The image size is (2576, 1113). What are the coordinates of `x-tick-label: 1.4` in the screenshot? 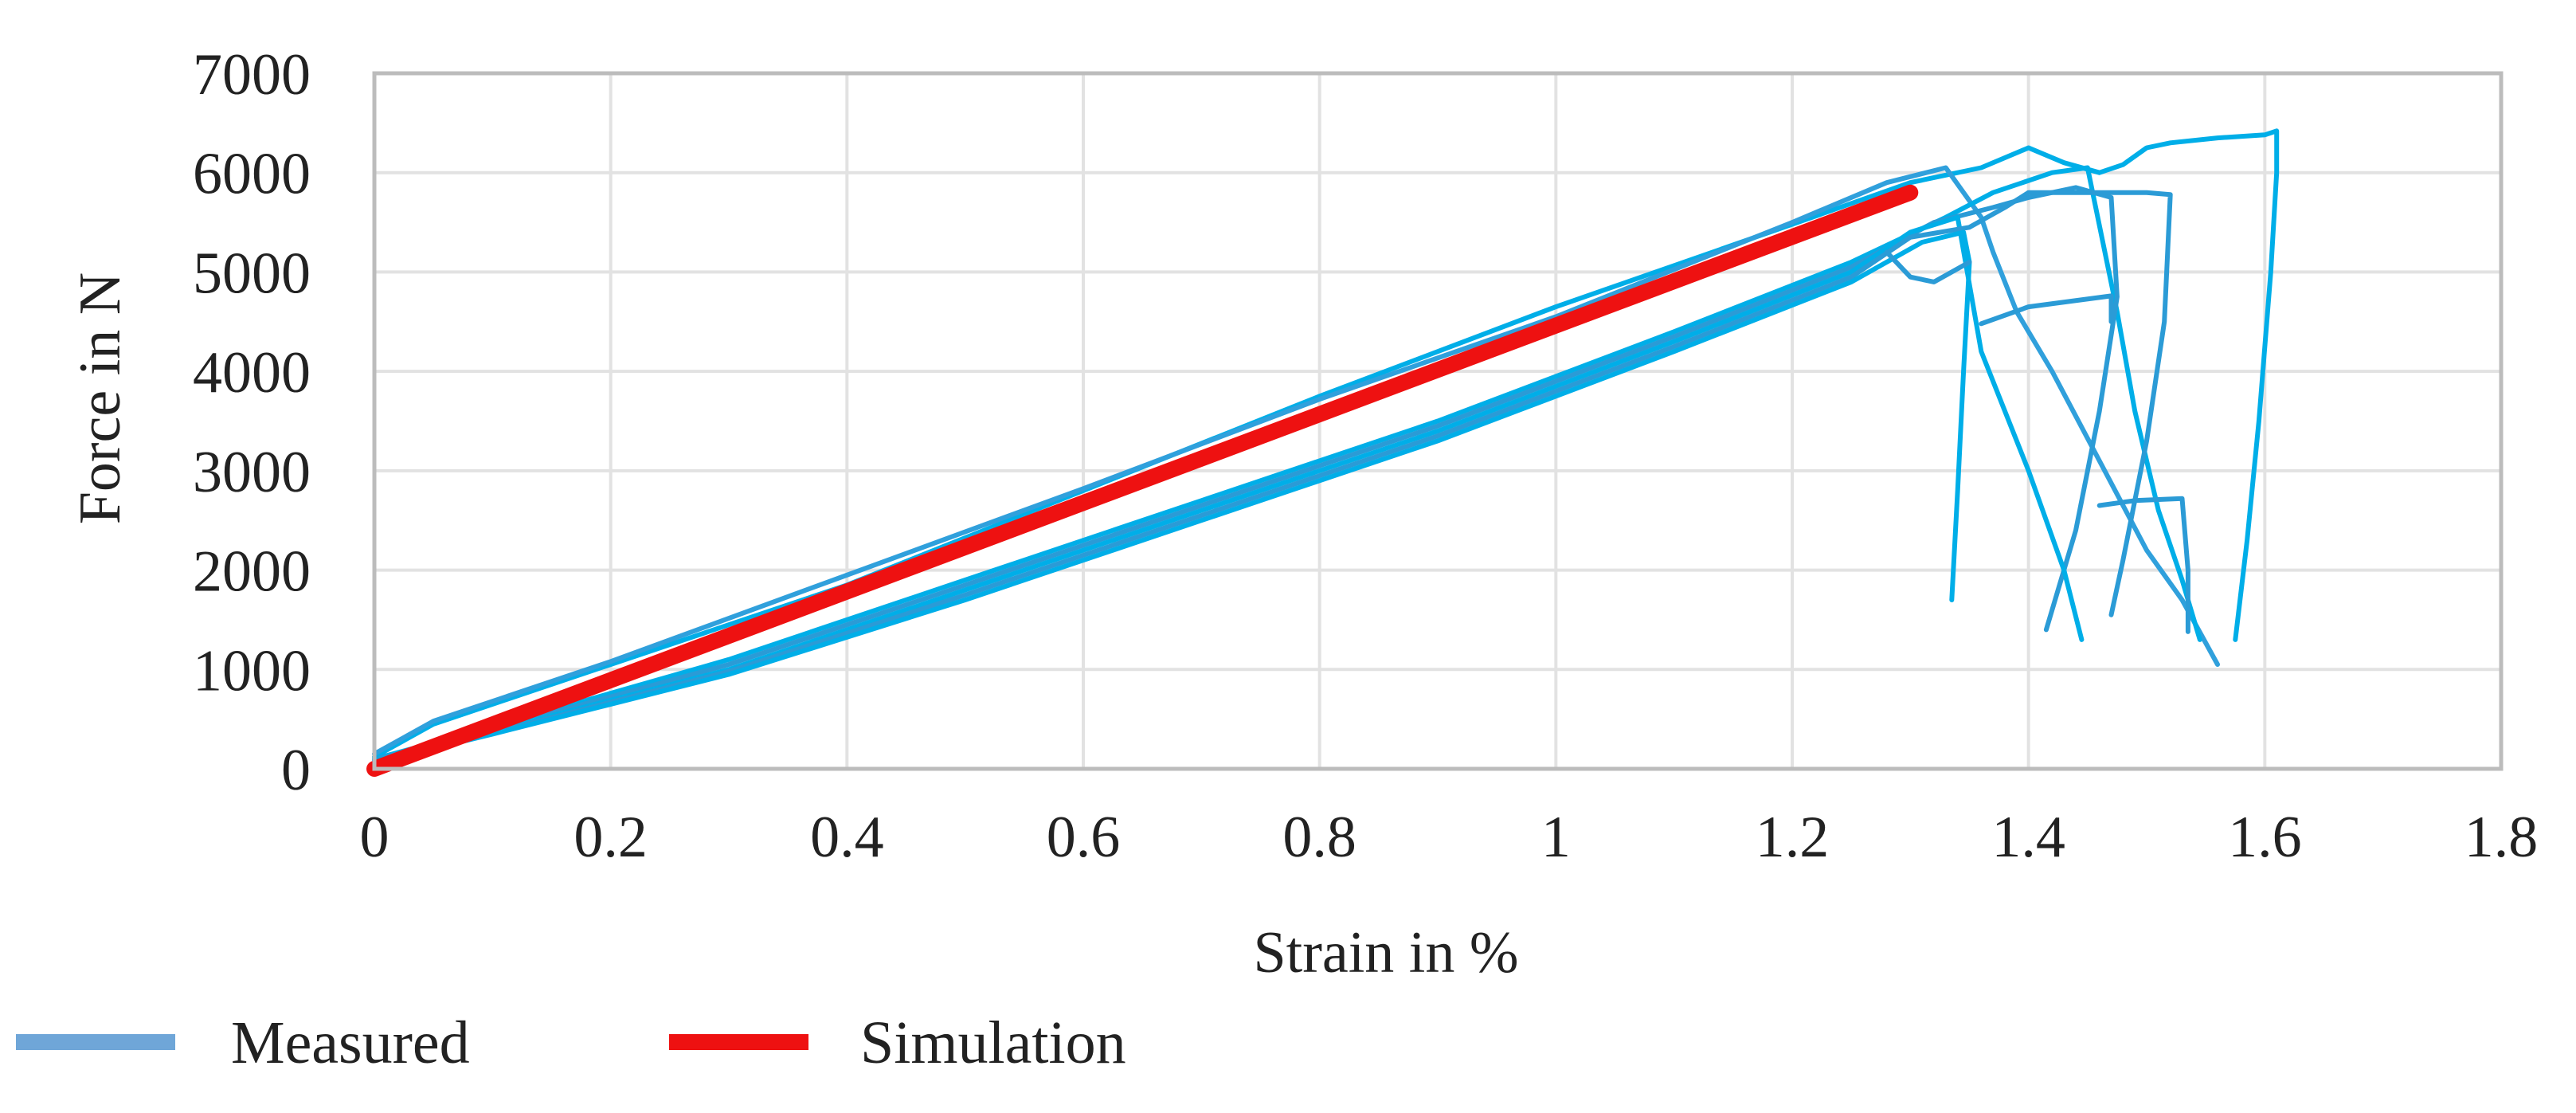 It's located at (2028, 837).